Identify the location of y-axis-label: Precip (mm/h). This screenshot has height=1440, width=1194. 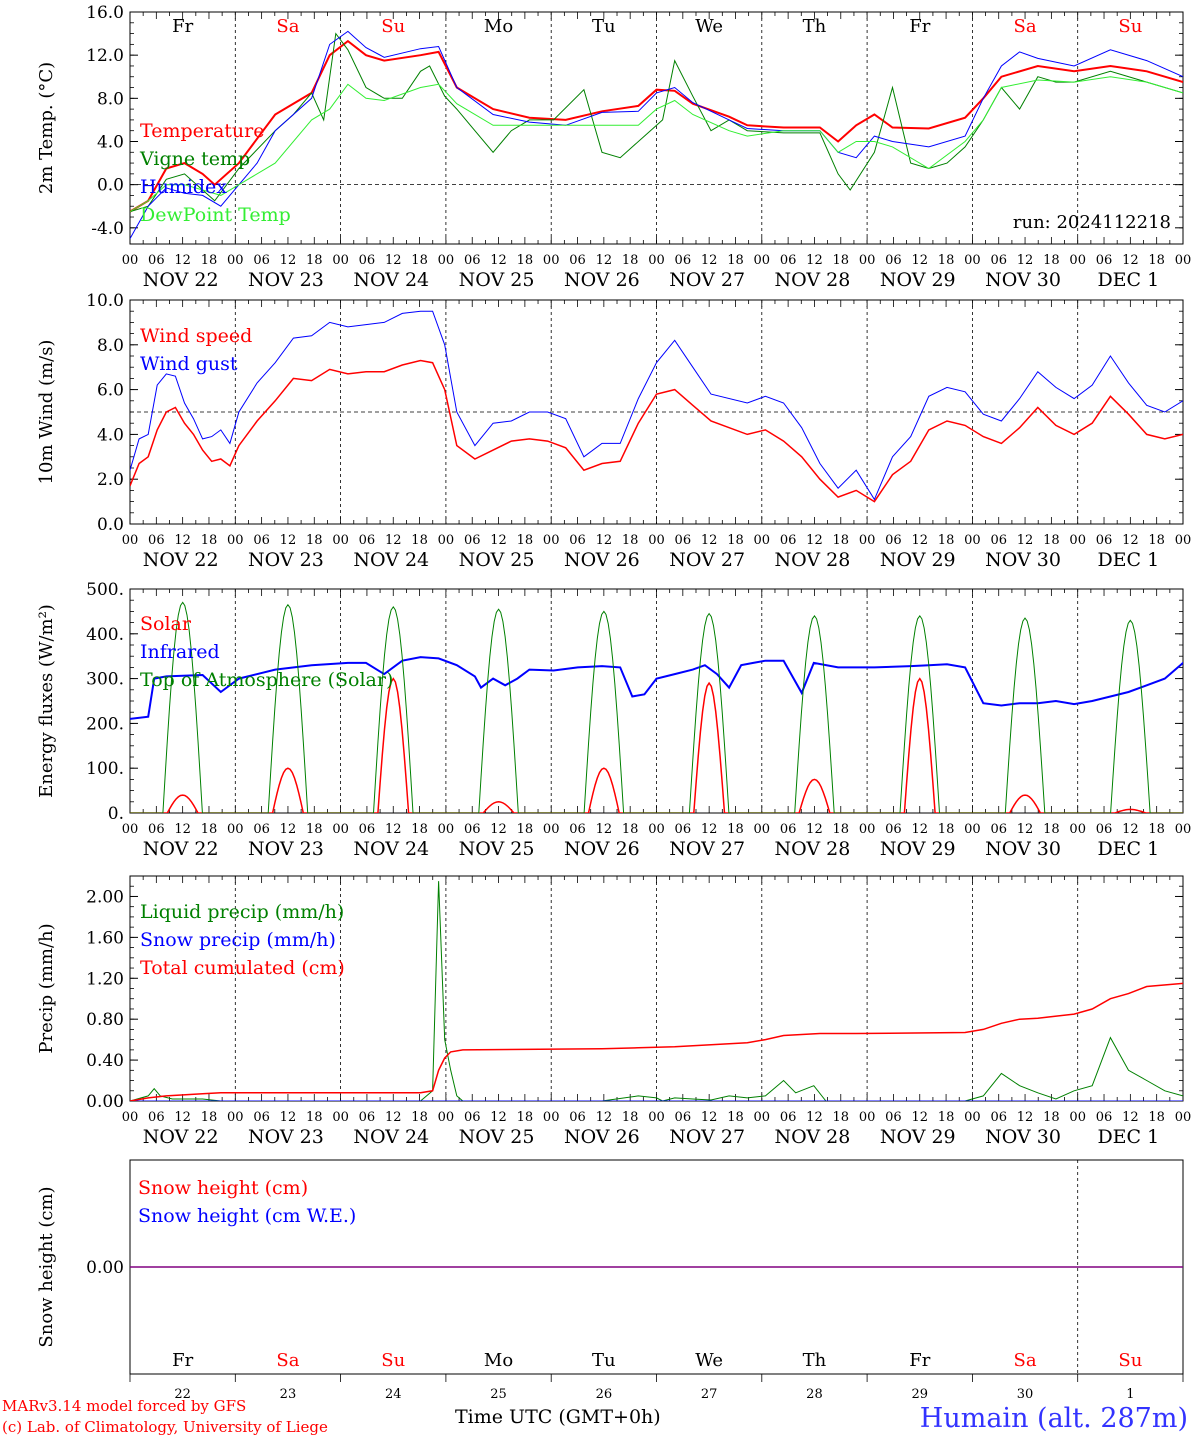
(46, 988).